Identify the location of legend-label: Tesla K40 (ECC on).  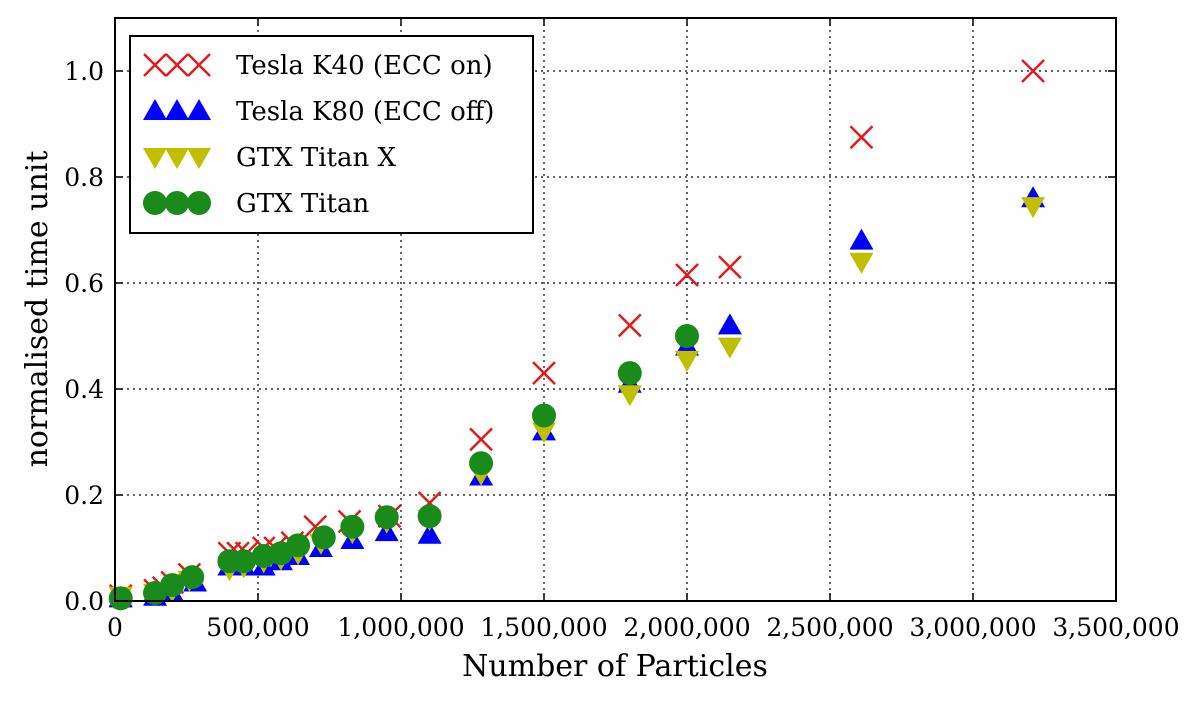
(364, 66).